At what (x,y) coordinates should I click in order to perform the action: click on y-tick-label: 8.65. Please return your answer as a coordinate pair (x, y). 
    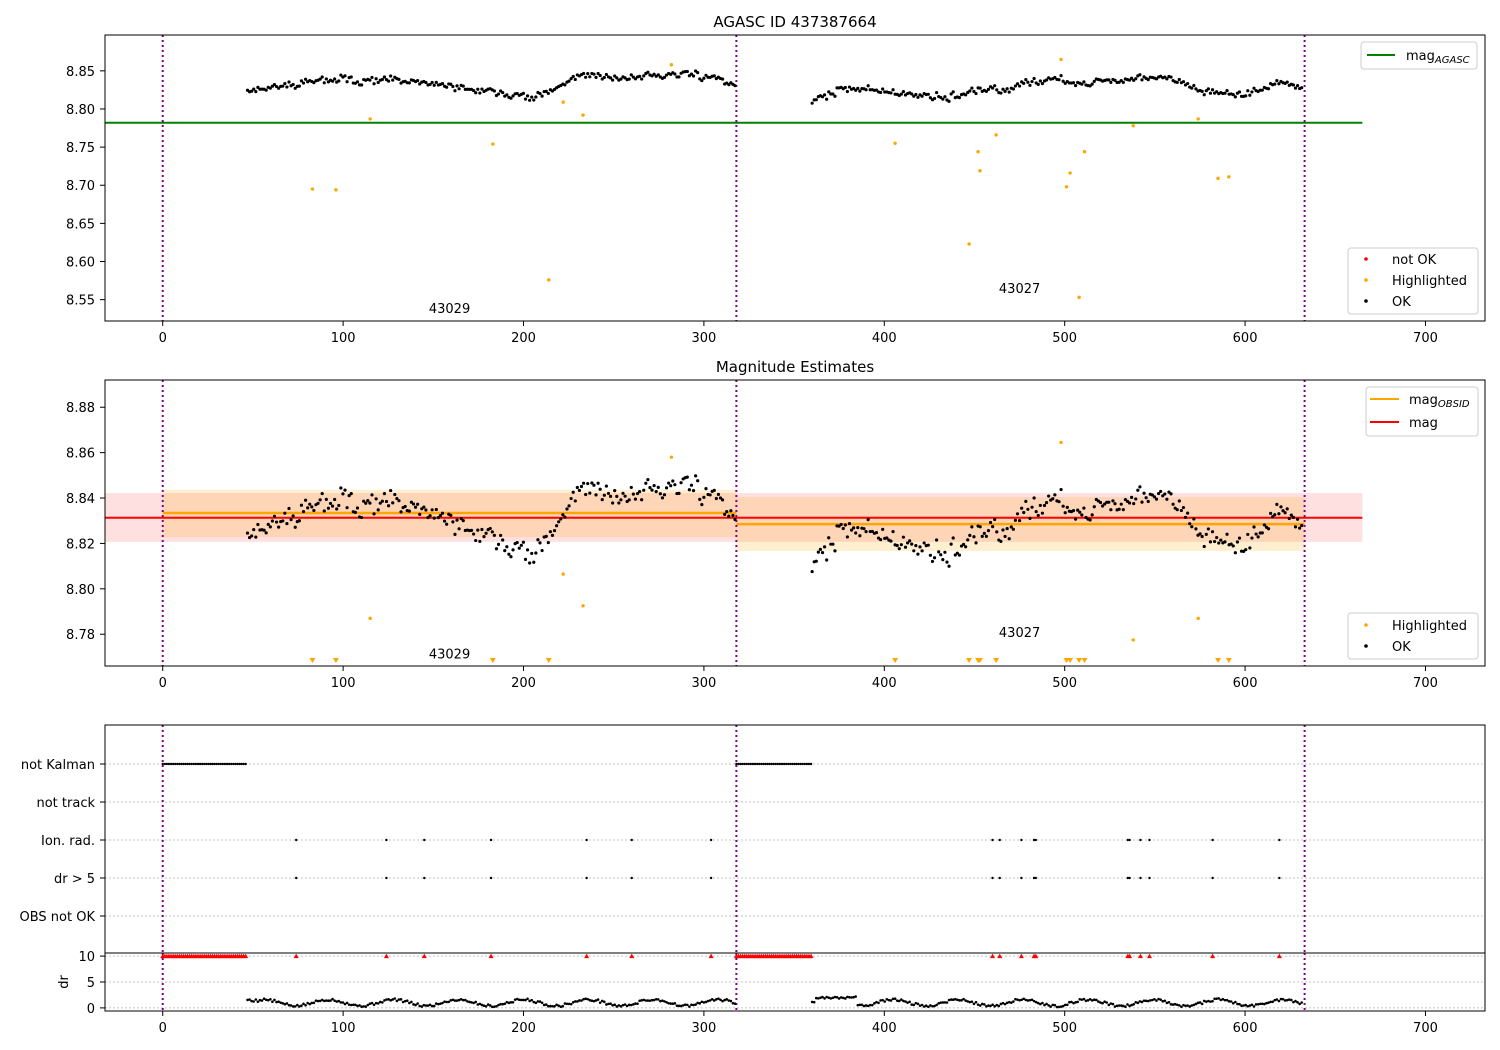
    Looking at the image, I should click on (80, 224).